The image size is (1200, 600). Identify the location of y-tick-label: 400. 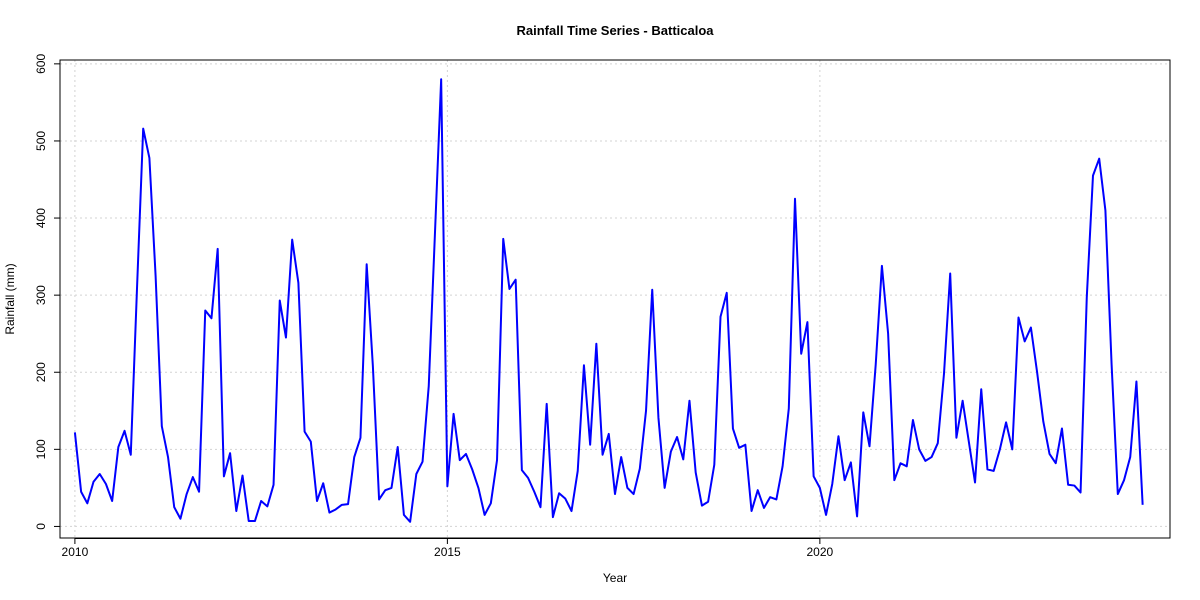
(41, 218).